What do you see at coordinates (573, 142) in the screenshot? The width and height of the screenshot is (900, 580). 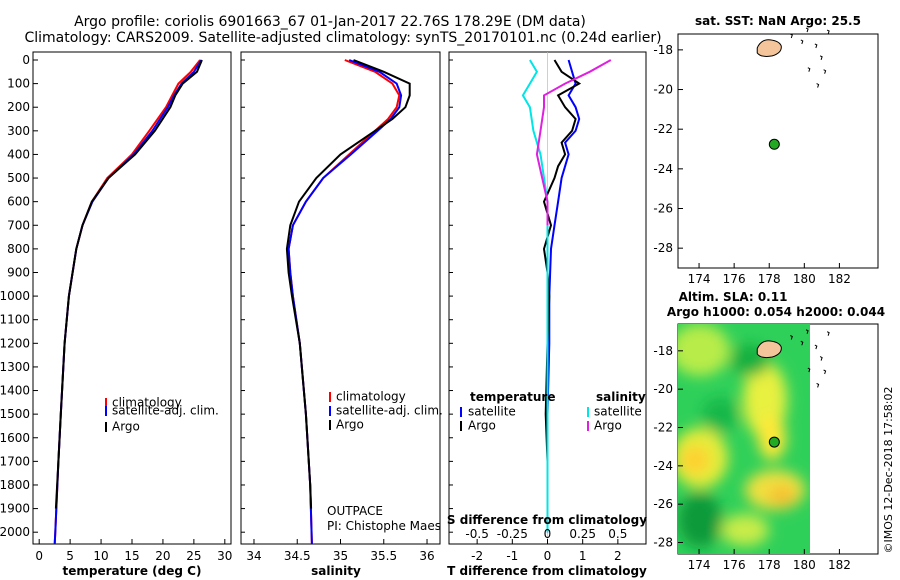 I see `series-line-salinity-argo` at bounding box center [573, 142].